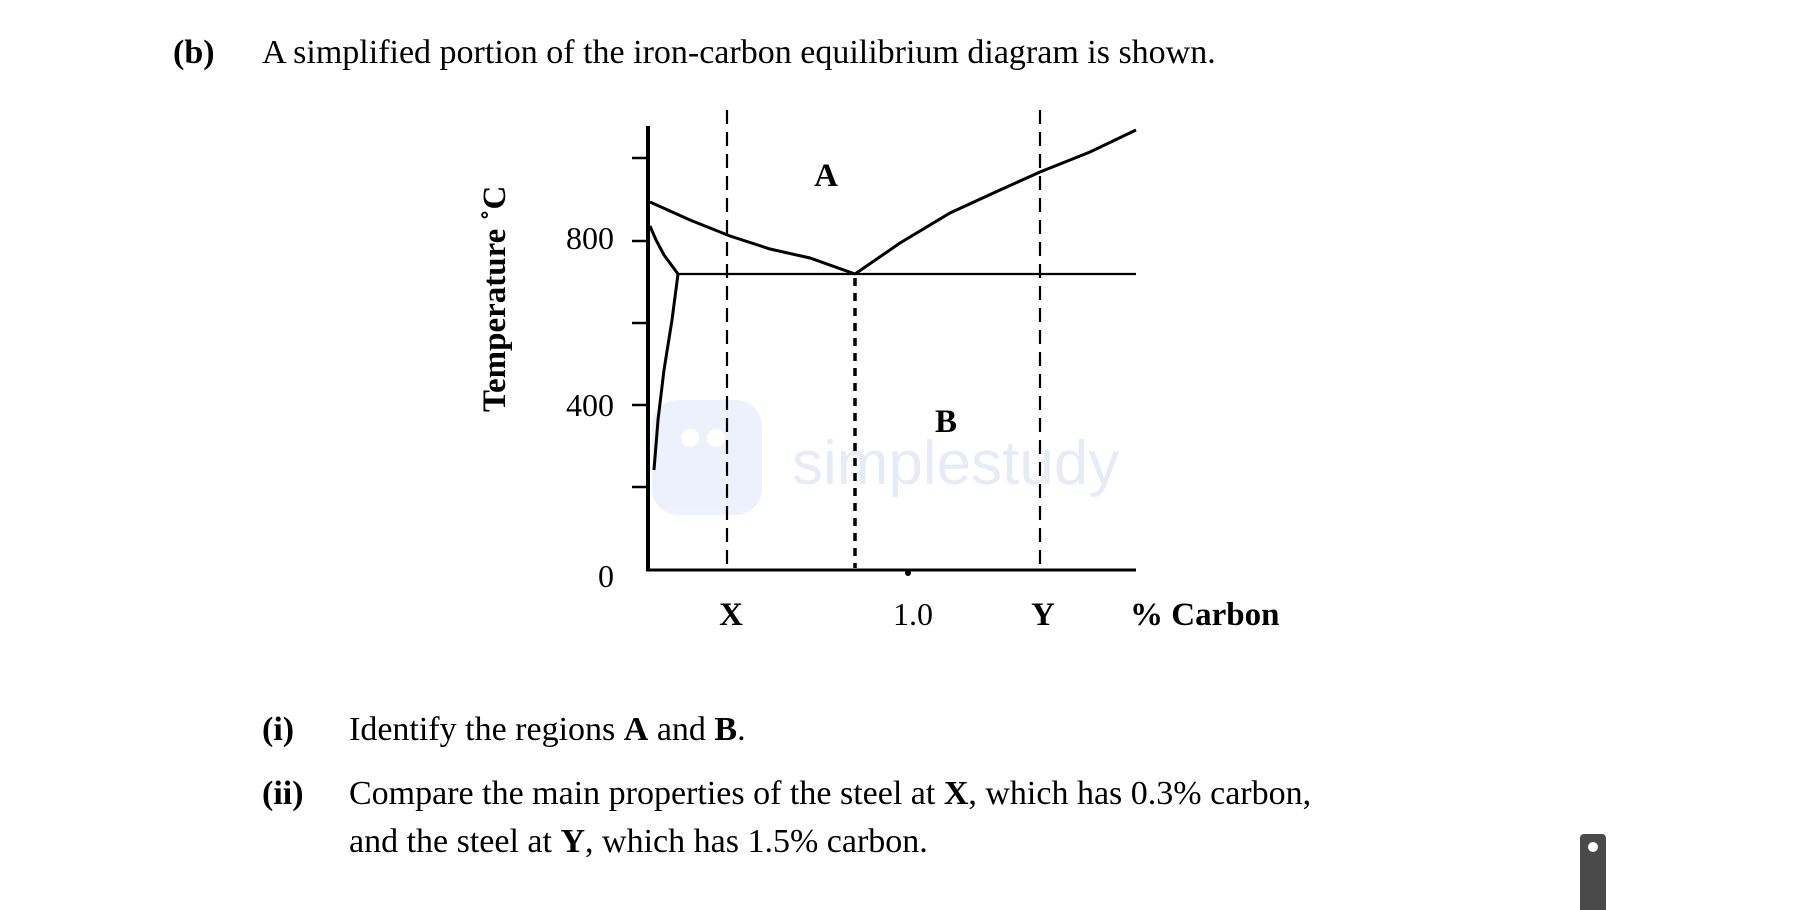 The width and height of the screenshot is (1818, 910). I want to click on y-tick-label-800: 800, so click(590, 238).